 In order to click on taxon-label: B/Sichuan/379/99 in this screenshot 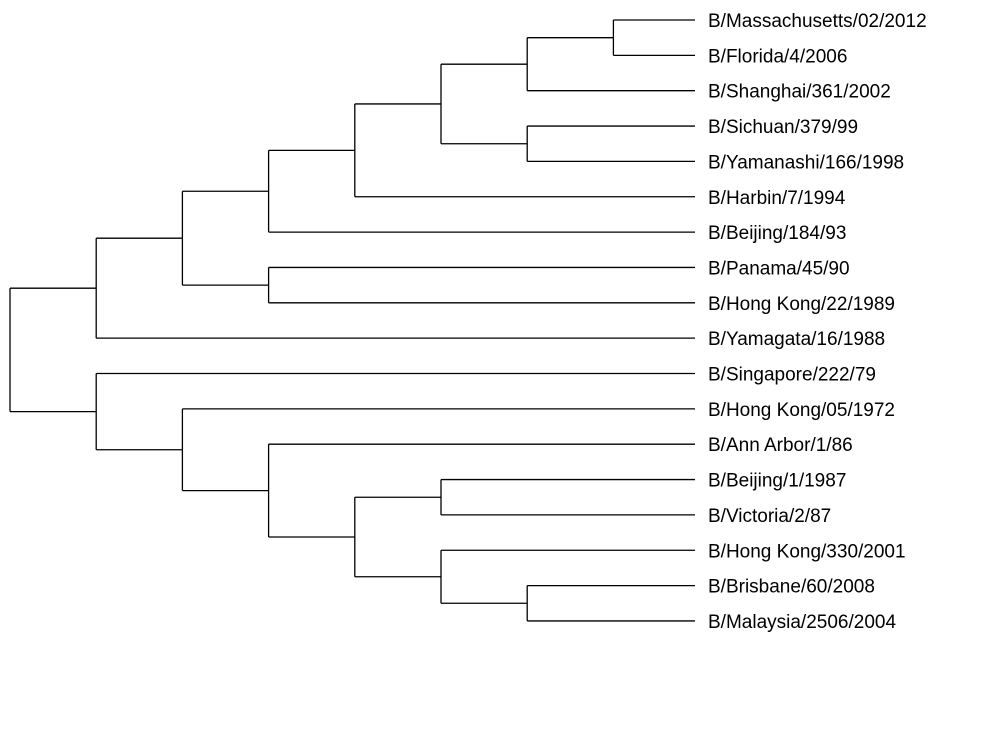, I will do `click(783, 127)`.